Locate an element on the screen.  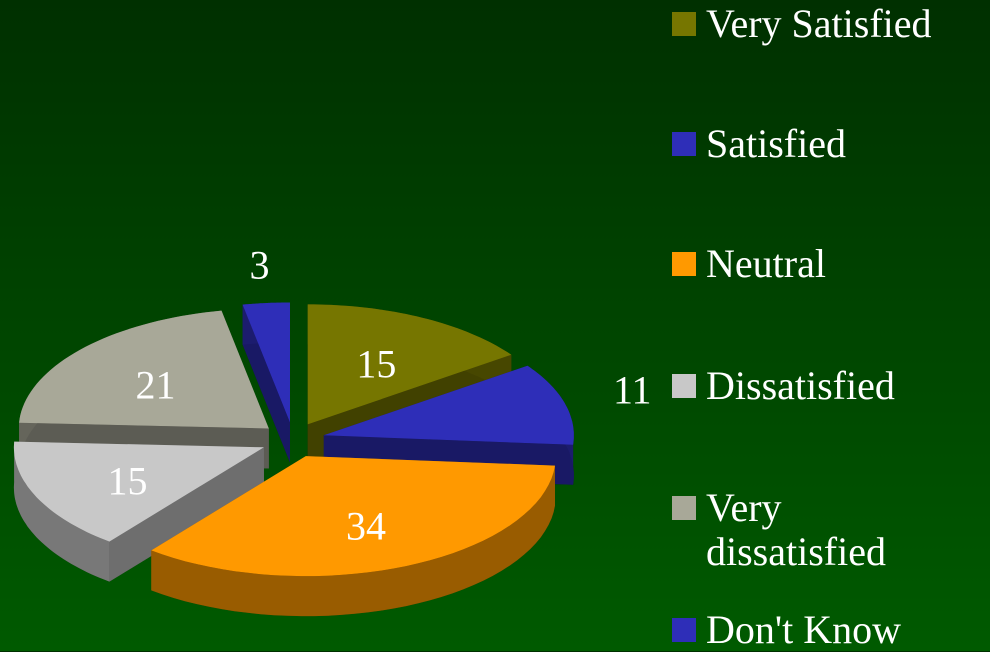
legend-item: Very Satisfied is located at coordinates (824, 24).